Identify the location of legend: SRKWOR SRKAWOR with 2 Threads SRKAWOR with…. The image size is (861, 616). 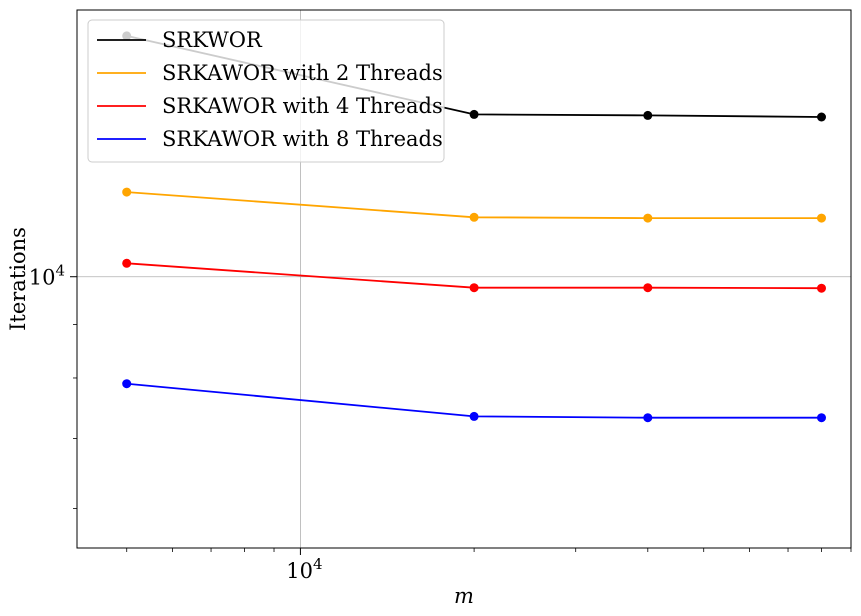
(266, 91).